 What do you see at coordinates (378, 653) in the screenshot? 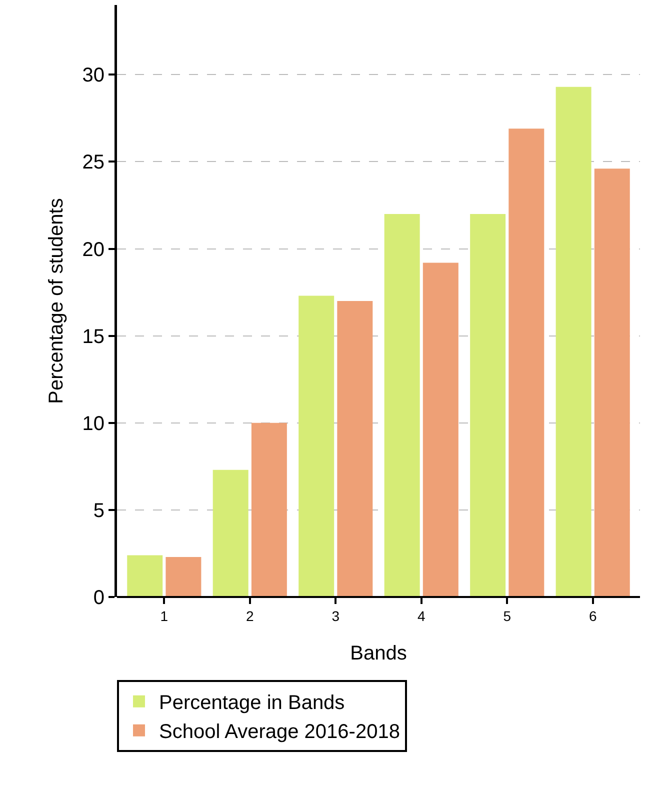
I see `x-axis-title: Bands` at bounding box center [378, 653].